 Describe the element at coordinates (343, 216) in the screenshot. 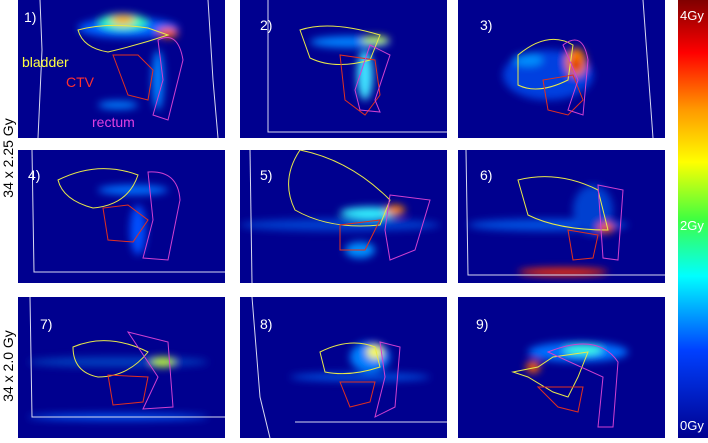

I see `dose-panel: 5)` at that location.